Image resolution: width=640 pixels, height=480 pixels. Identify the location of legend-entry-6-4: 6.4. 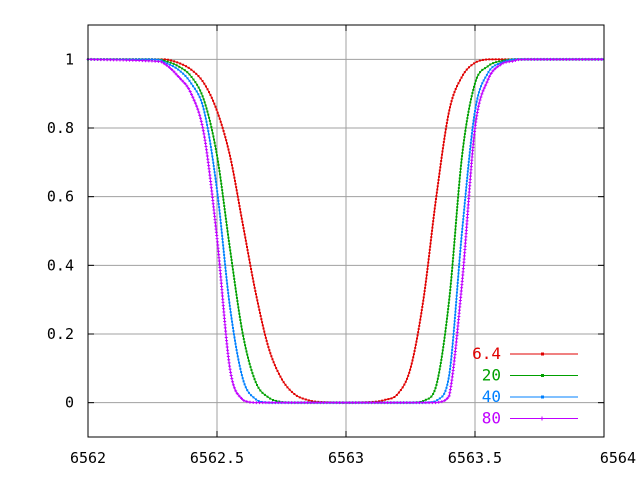
(525, 353).